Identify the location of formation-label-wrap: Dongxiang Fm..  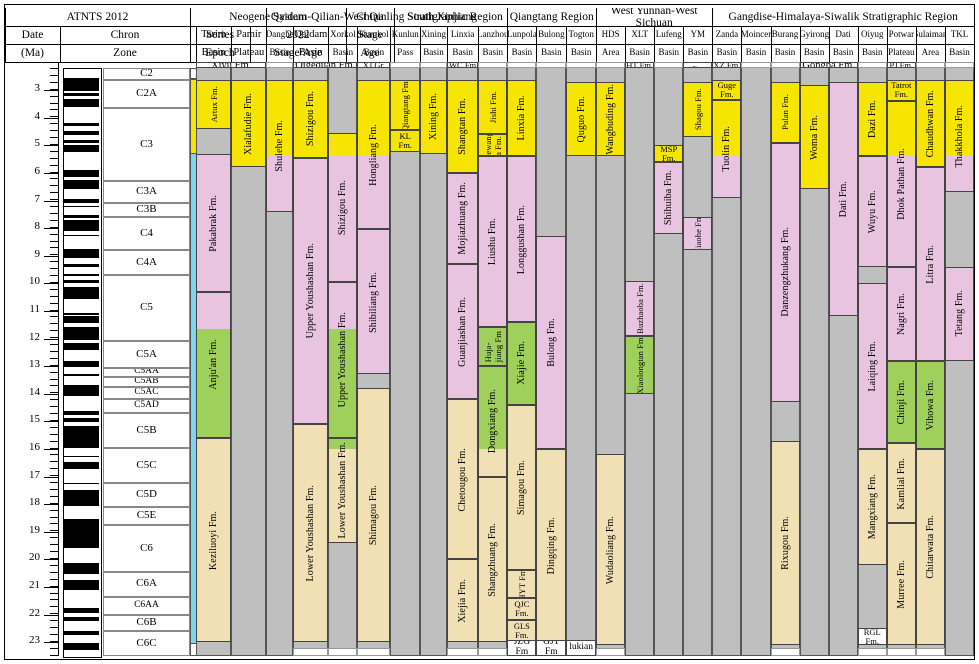
(492, 421).